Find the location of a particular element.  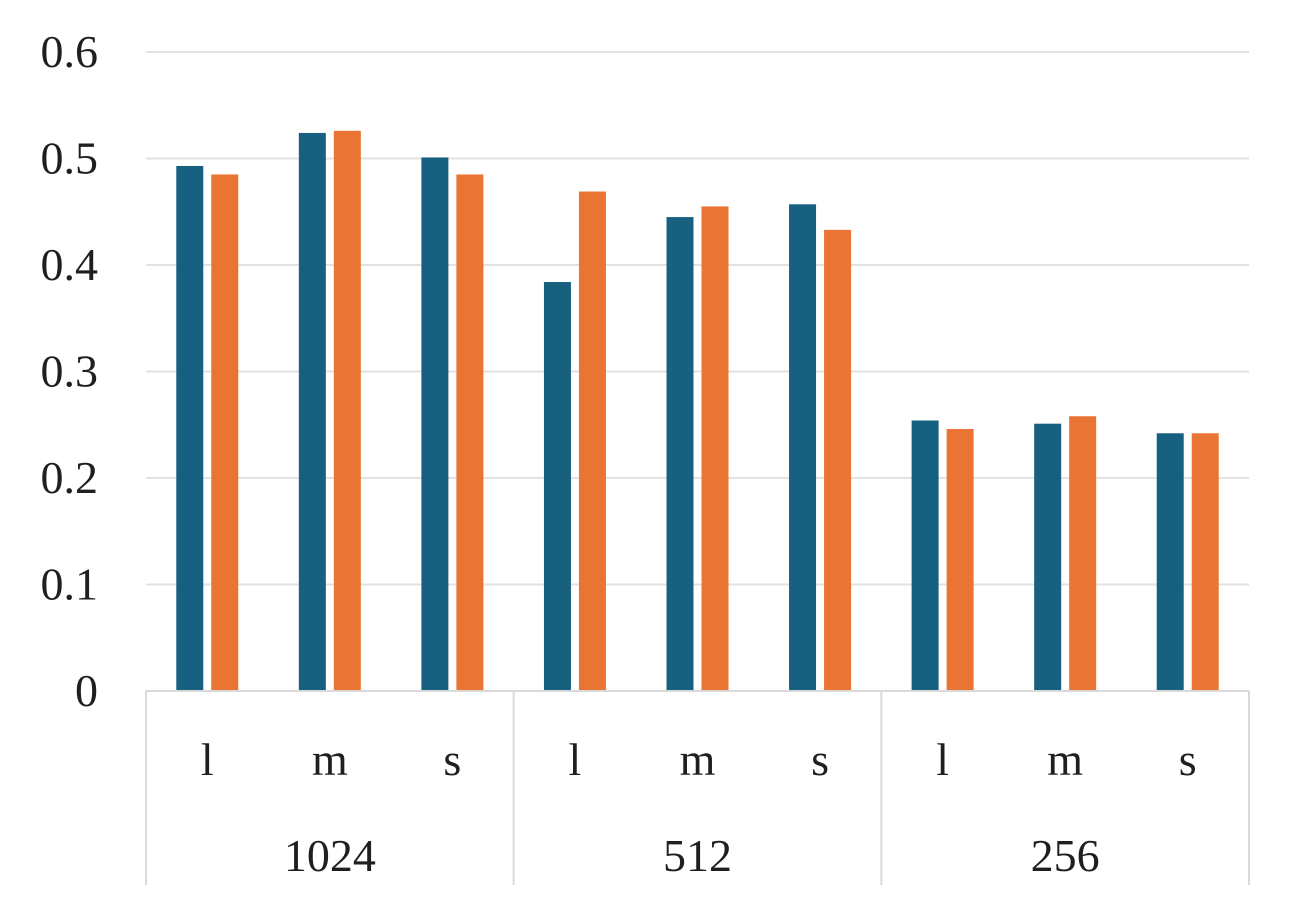

x-group-label: 512 is located at coordinates (697, 855).